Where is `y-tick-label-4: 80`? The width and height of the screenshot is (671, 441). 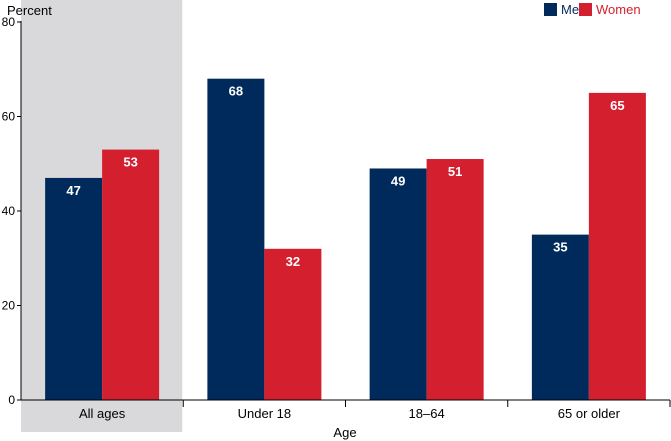
y-tick-label-4: 80 is located at coordinates (9, 22).